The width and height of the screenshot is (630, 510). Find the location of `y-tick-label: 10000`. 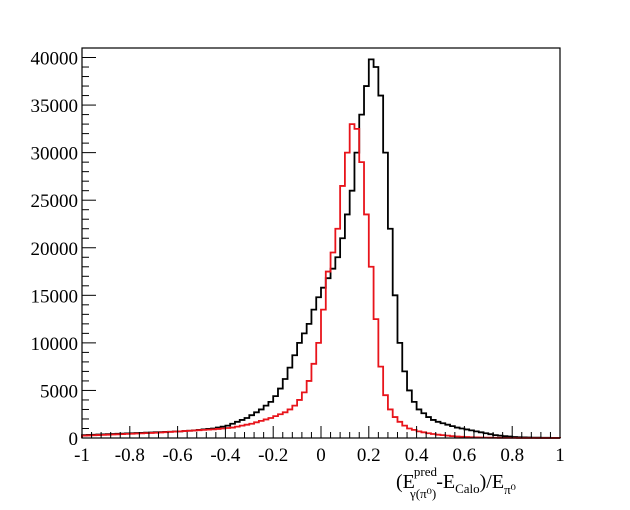

y-tick-label: 10000 is located at coordinates (55, 344).